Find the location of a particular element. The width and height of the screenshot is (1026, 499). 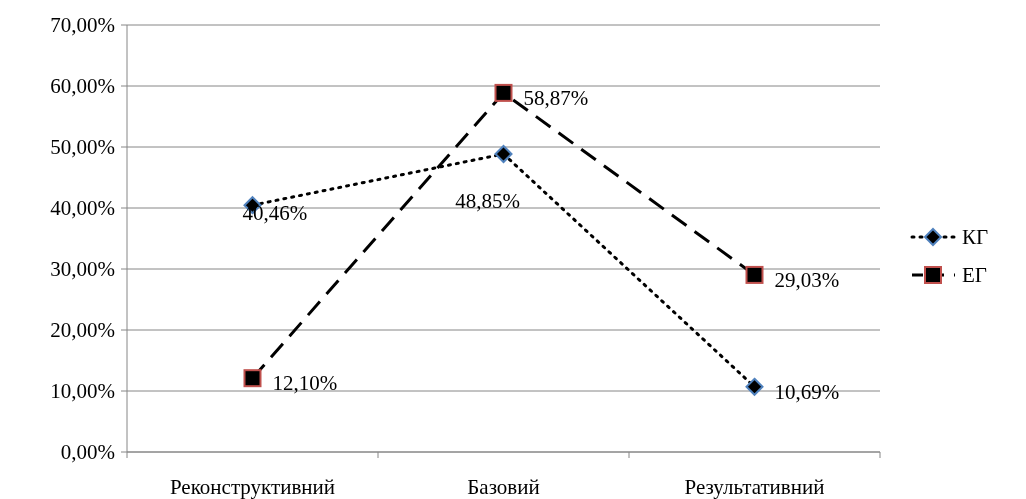

y-tick-label: 30,00% is located at coordinates (82, 269).